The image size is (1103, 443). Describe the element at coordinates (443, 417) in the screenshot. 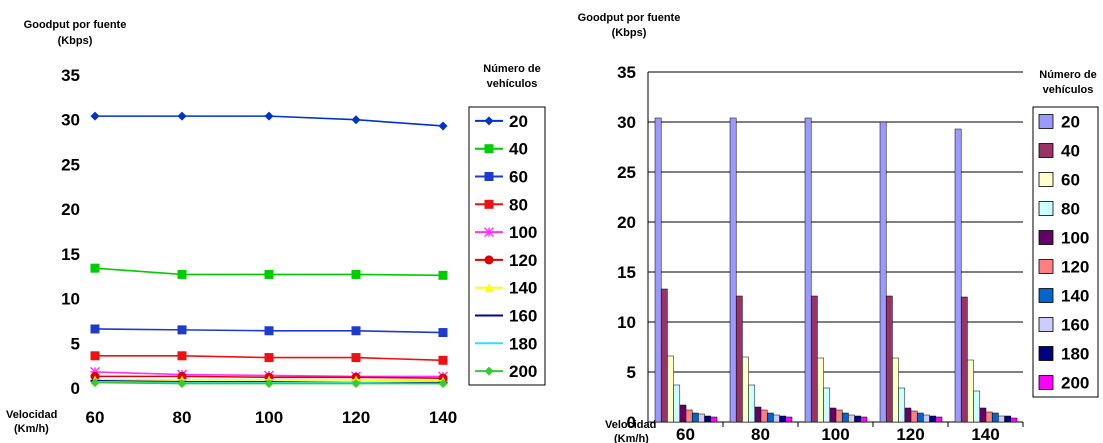

I see `left-x-tick-label: 140` at that location.